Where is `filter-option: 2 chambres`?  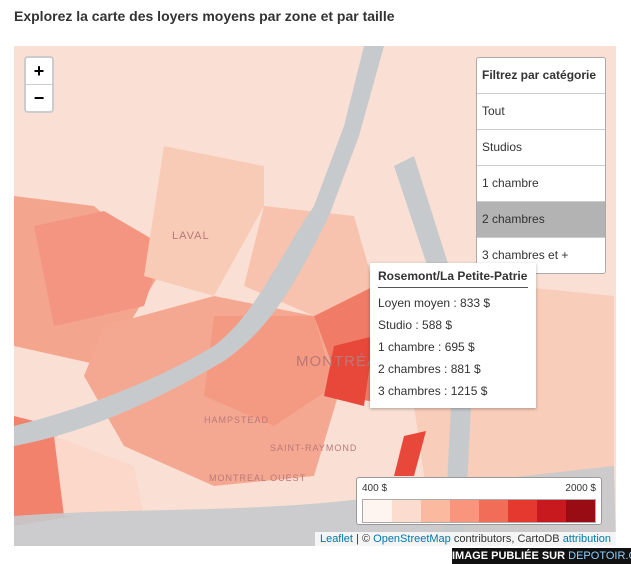 filter-option: 2 chambres is located at coordinates (541, 219).